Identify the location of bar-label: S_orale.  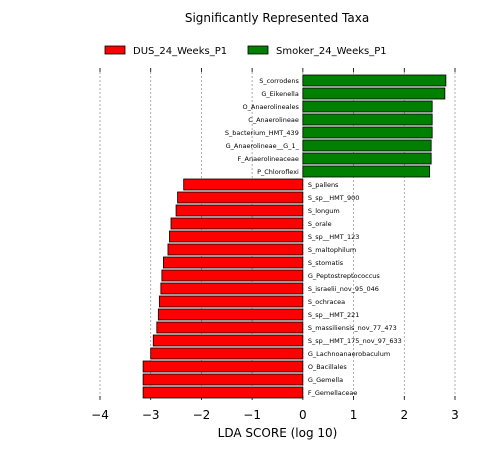
(320, 224).